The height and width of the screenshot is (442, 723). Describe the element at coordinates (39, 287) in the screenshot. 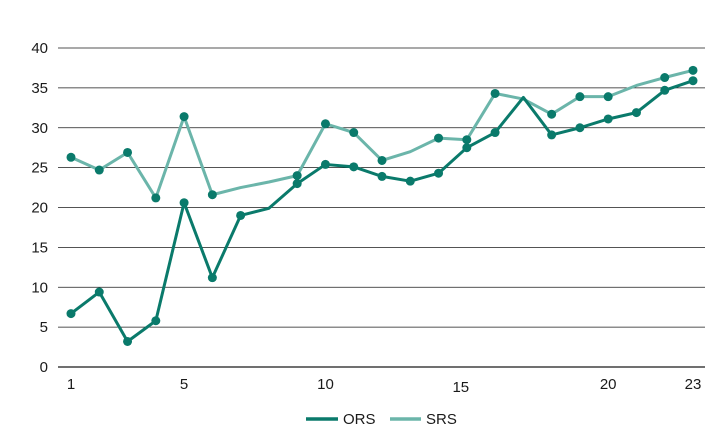

I see `y-tick-label: 10` at that location.